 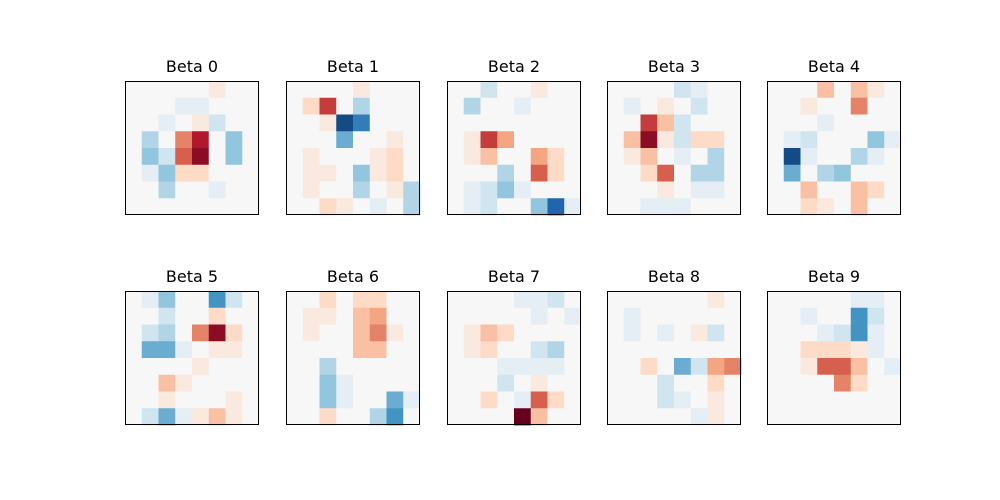 I want to click on panel-title: Beta 9, so click(x=834, y=276).